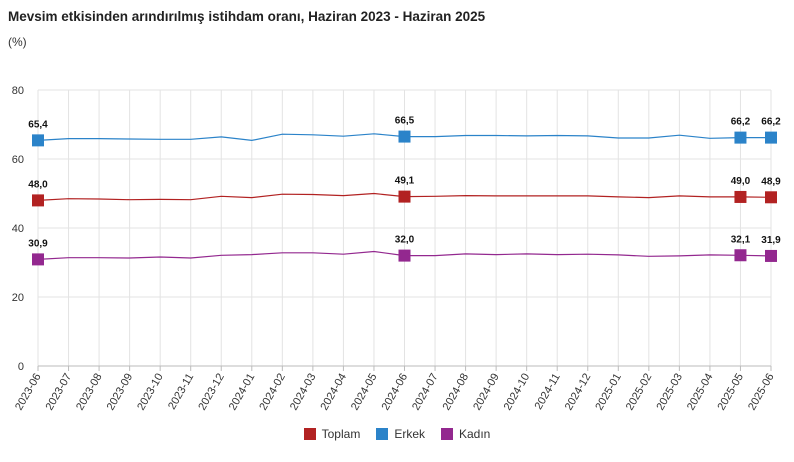  What do you see at coordinates (405, 240) in the screenshot?
I see `data-label-kadin: 32,0` at bounding box center [405, 240].